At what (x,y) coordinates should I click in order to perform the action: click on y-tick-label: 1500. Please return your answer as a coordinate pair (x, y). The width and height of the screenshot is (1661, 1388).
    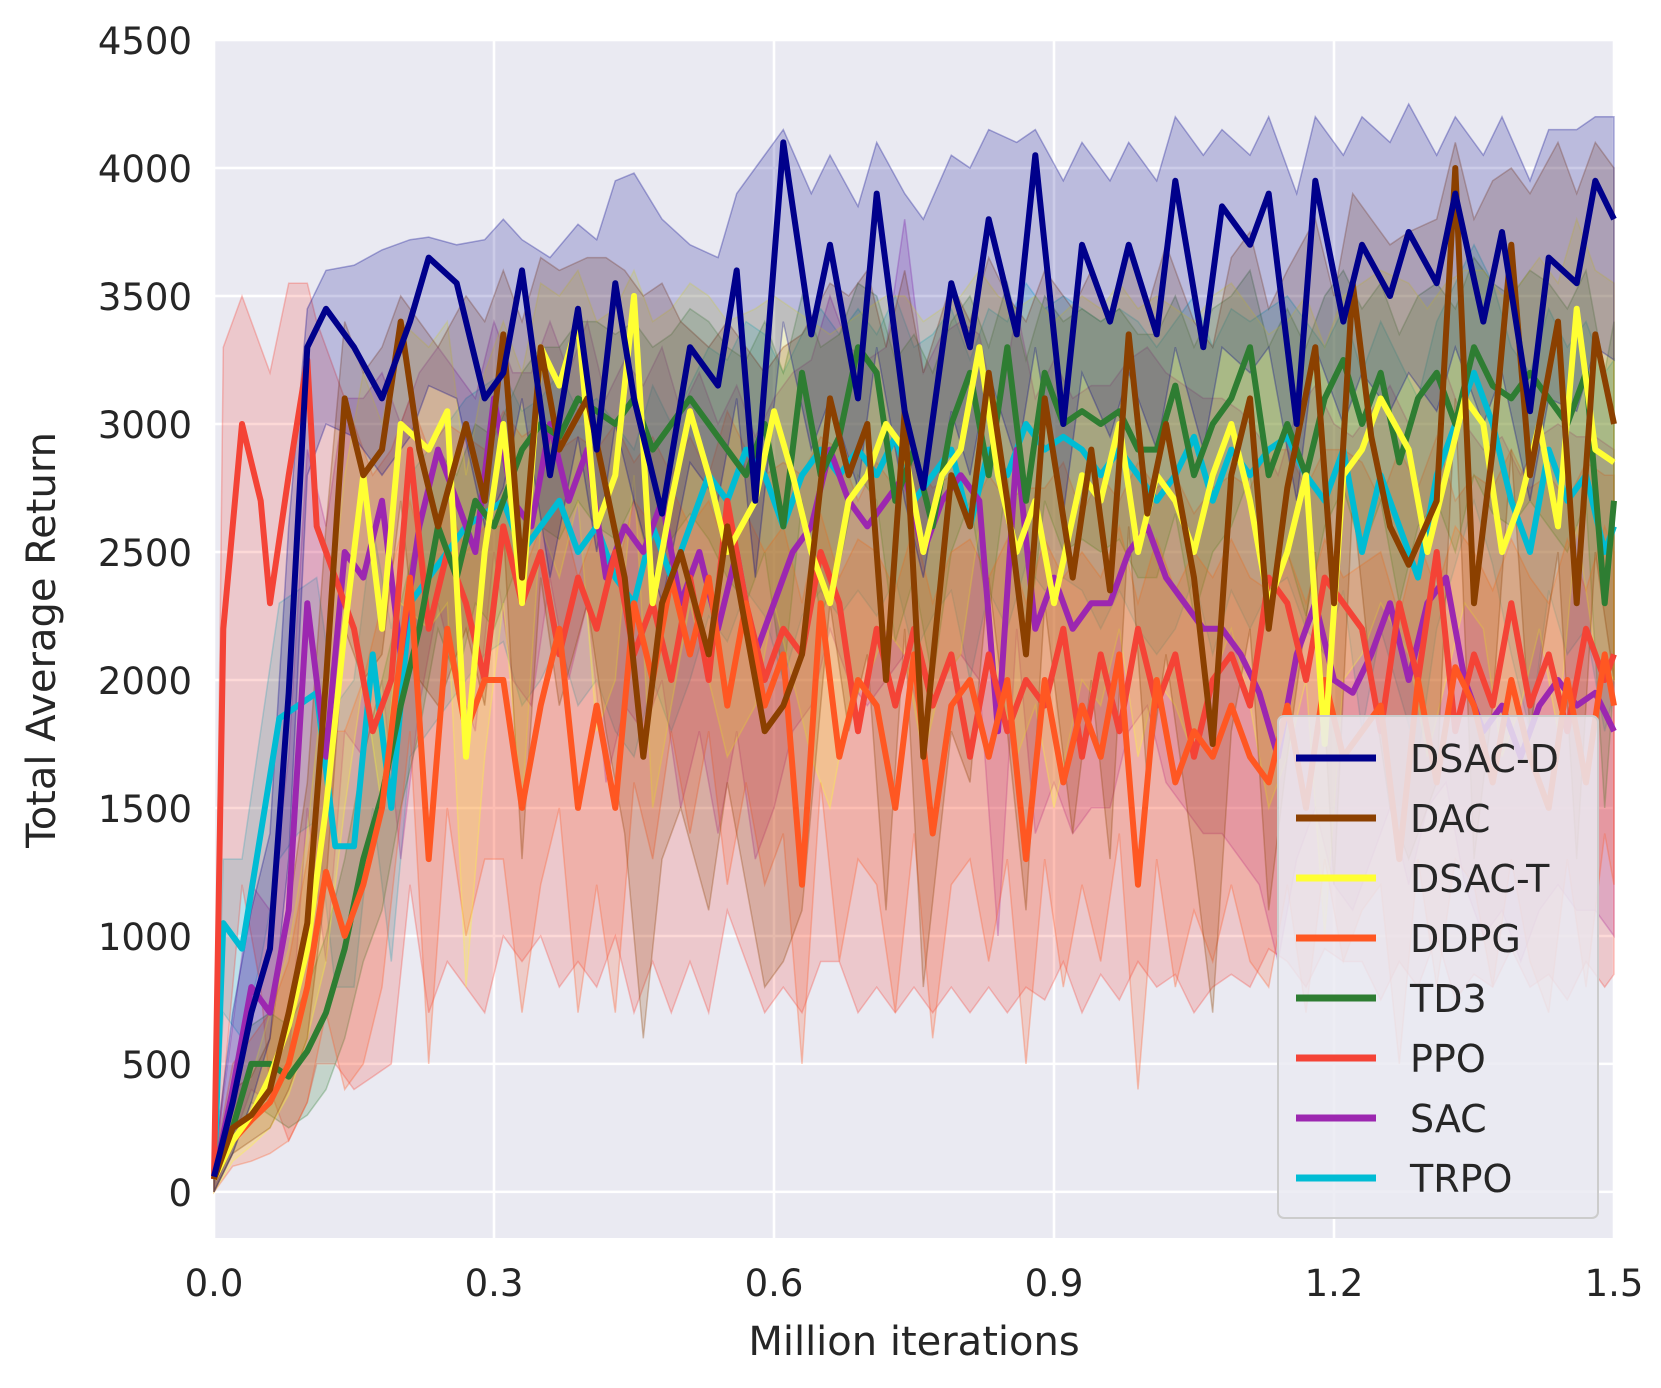
    Looking at the image, I should click on (145, 809).